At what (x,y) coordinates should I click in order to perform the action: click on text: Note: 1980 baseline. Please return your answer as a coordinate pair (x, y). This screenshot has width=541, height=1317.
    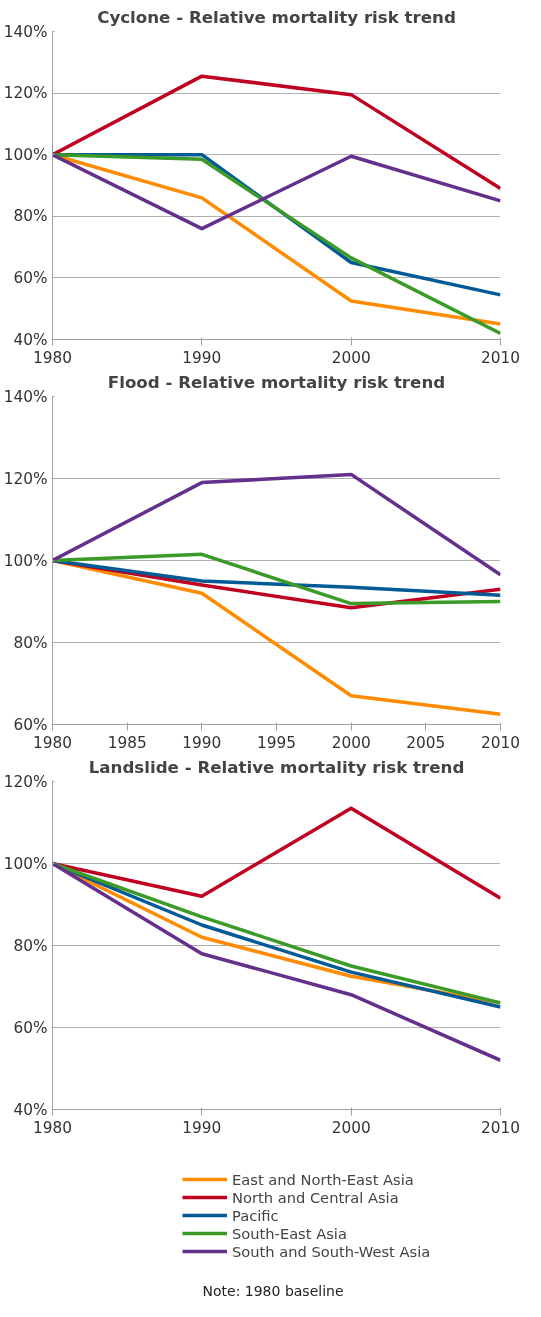
    Looking at the image, I should click on (273, 1290).